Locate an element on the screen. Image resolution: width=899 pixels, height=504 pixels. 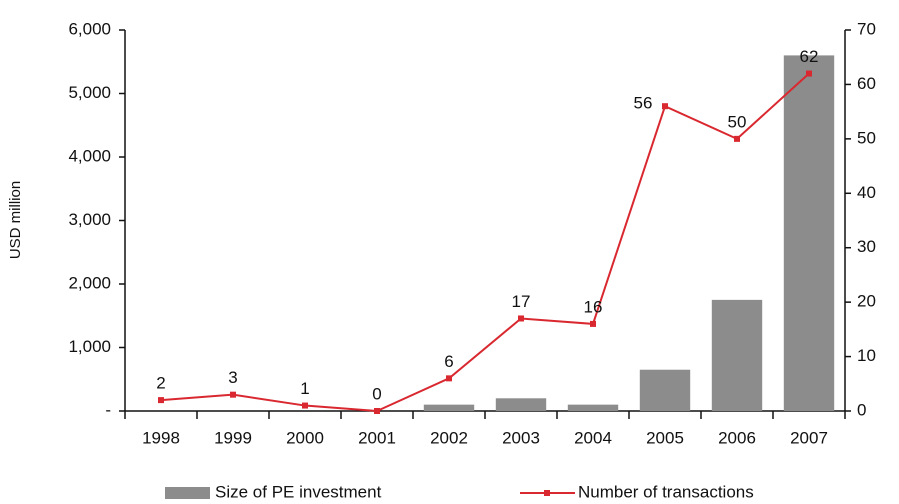
x-tick-label: 2002 is located at coordinates (449, 437).